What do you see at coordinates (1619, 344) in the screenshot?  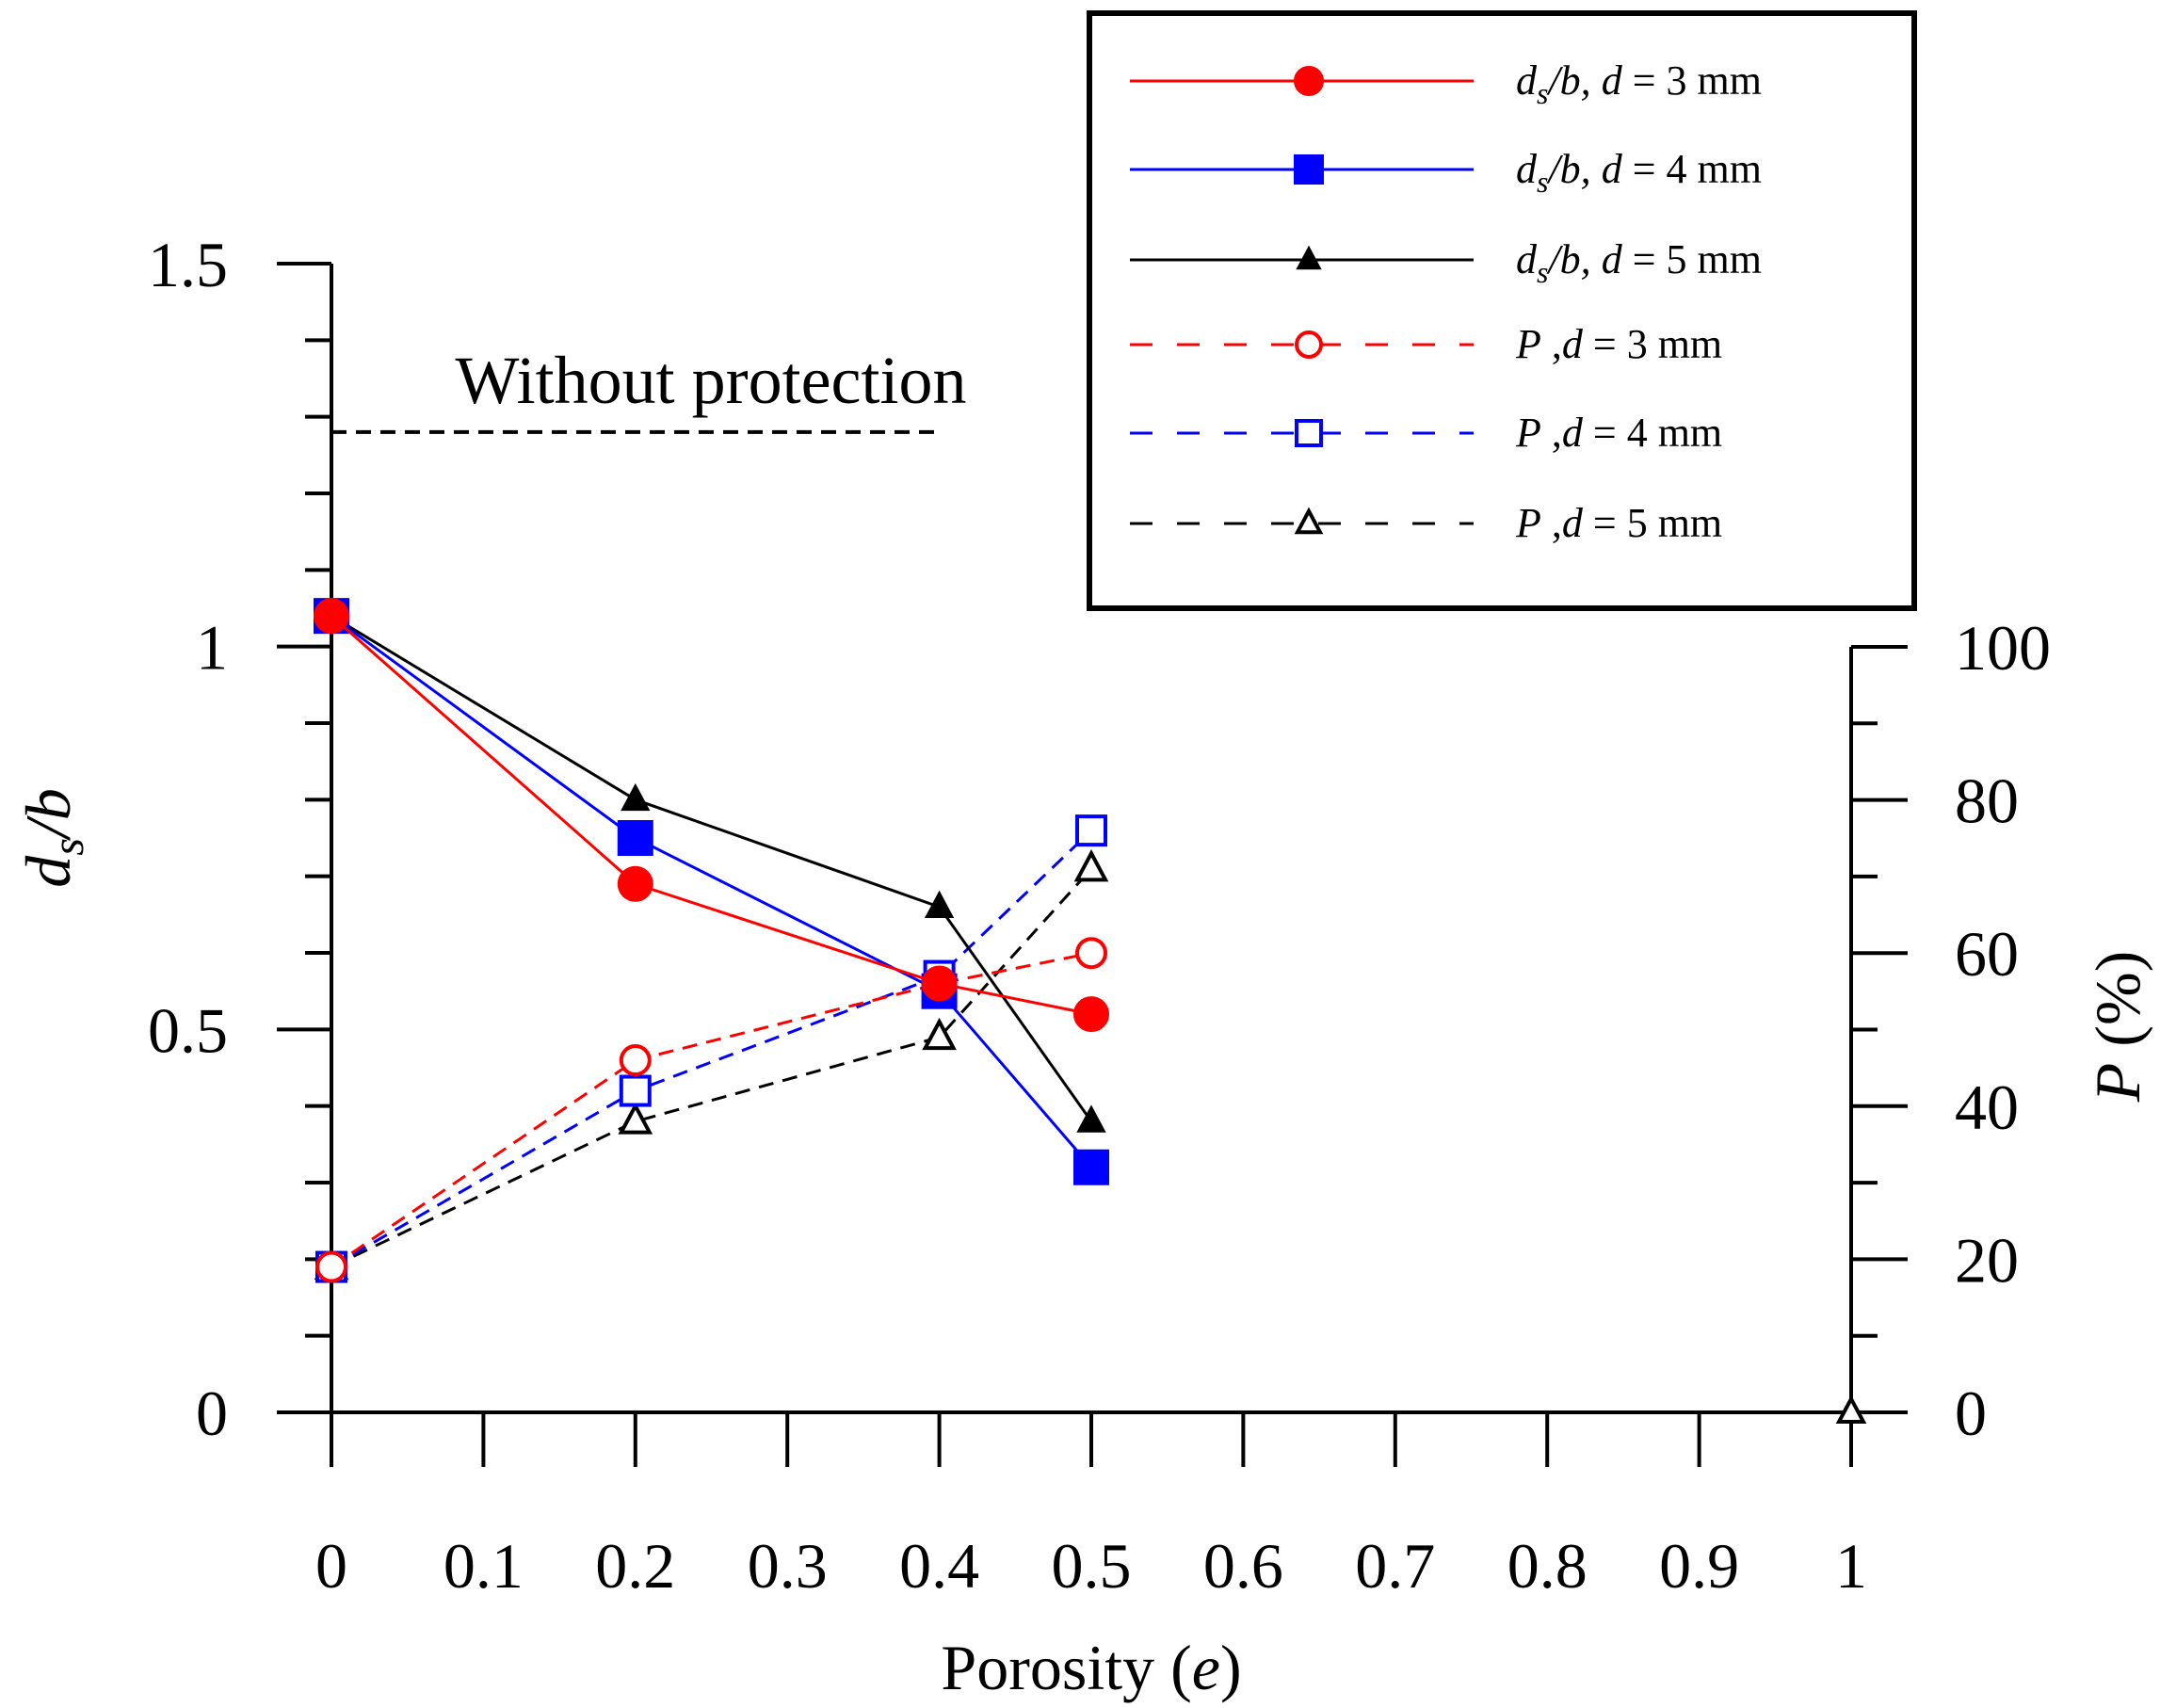 I see `legend-label: P ,d = 3 mm` at bounding box center [1619, 344].